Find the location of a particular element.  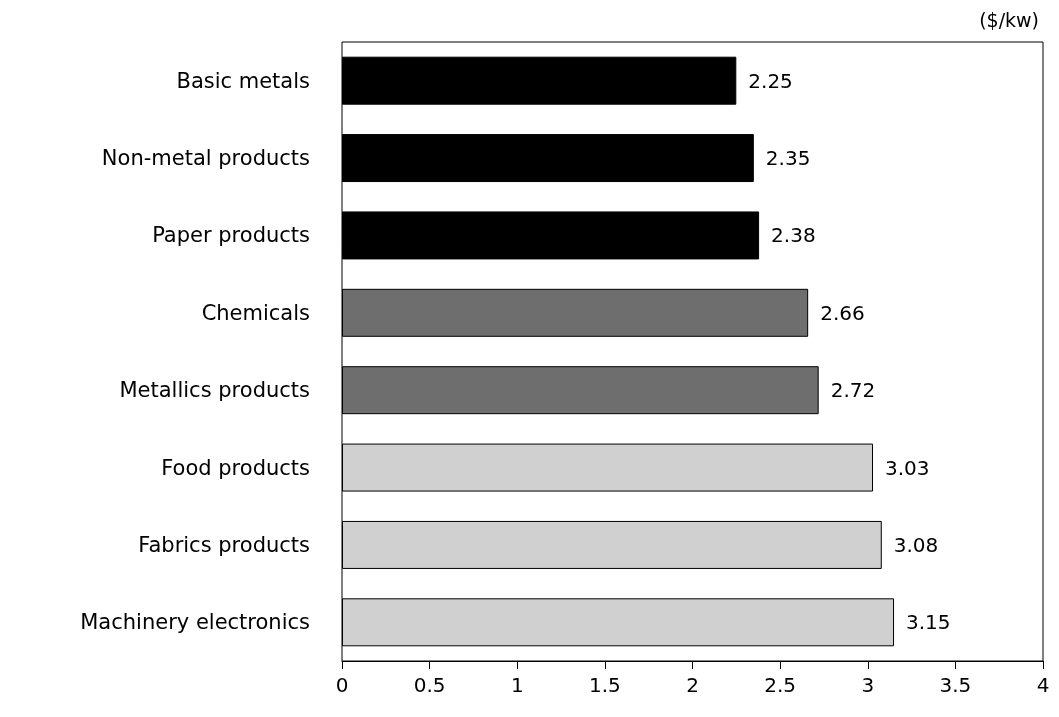

x-tick-label: 3.5 is located at coordinates (955, 685).